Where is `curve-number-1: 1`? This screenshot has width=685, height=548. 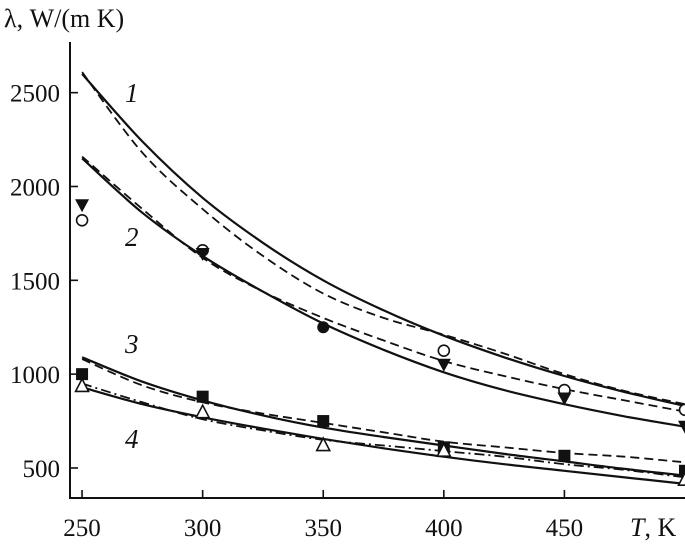
curve-number-1: 1 is located at coordinates (132, 93).